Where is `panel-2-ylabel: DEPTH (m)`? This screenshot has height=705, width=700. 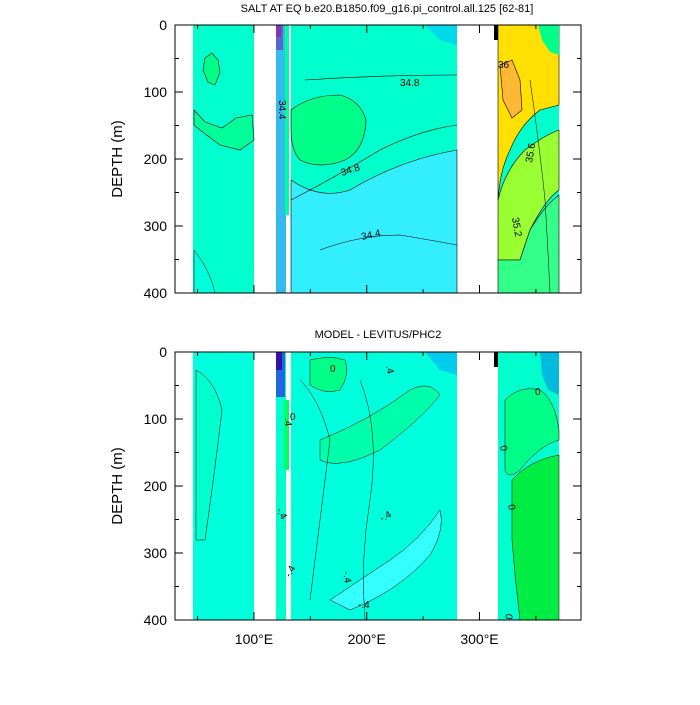 panel-2-ylabel: DEPTH (m) is located at coordinates (117, 486).